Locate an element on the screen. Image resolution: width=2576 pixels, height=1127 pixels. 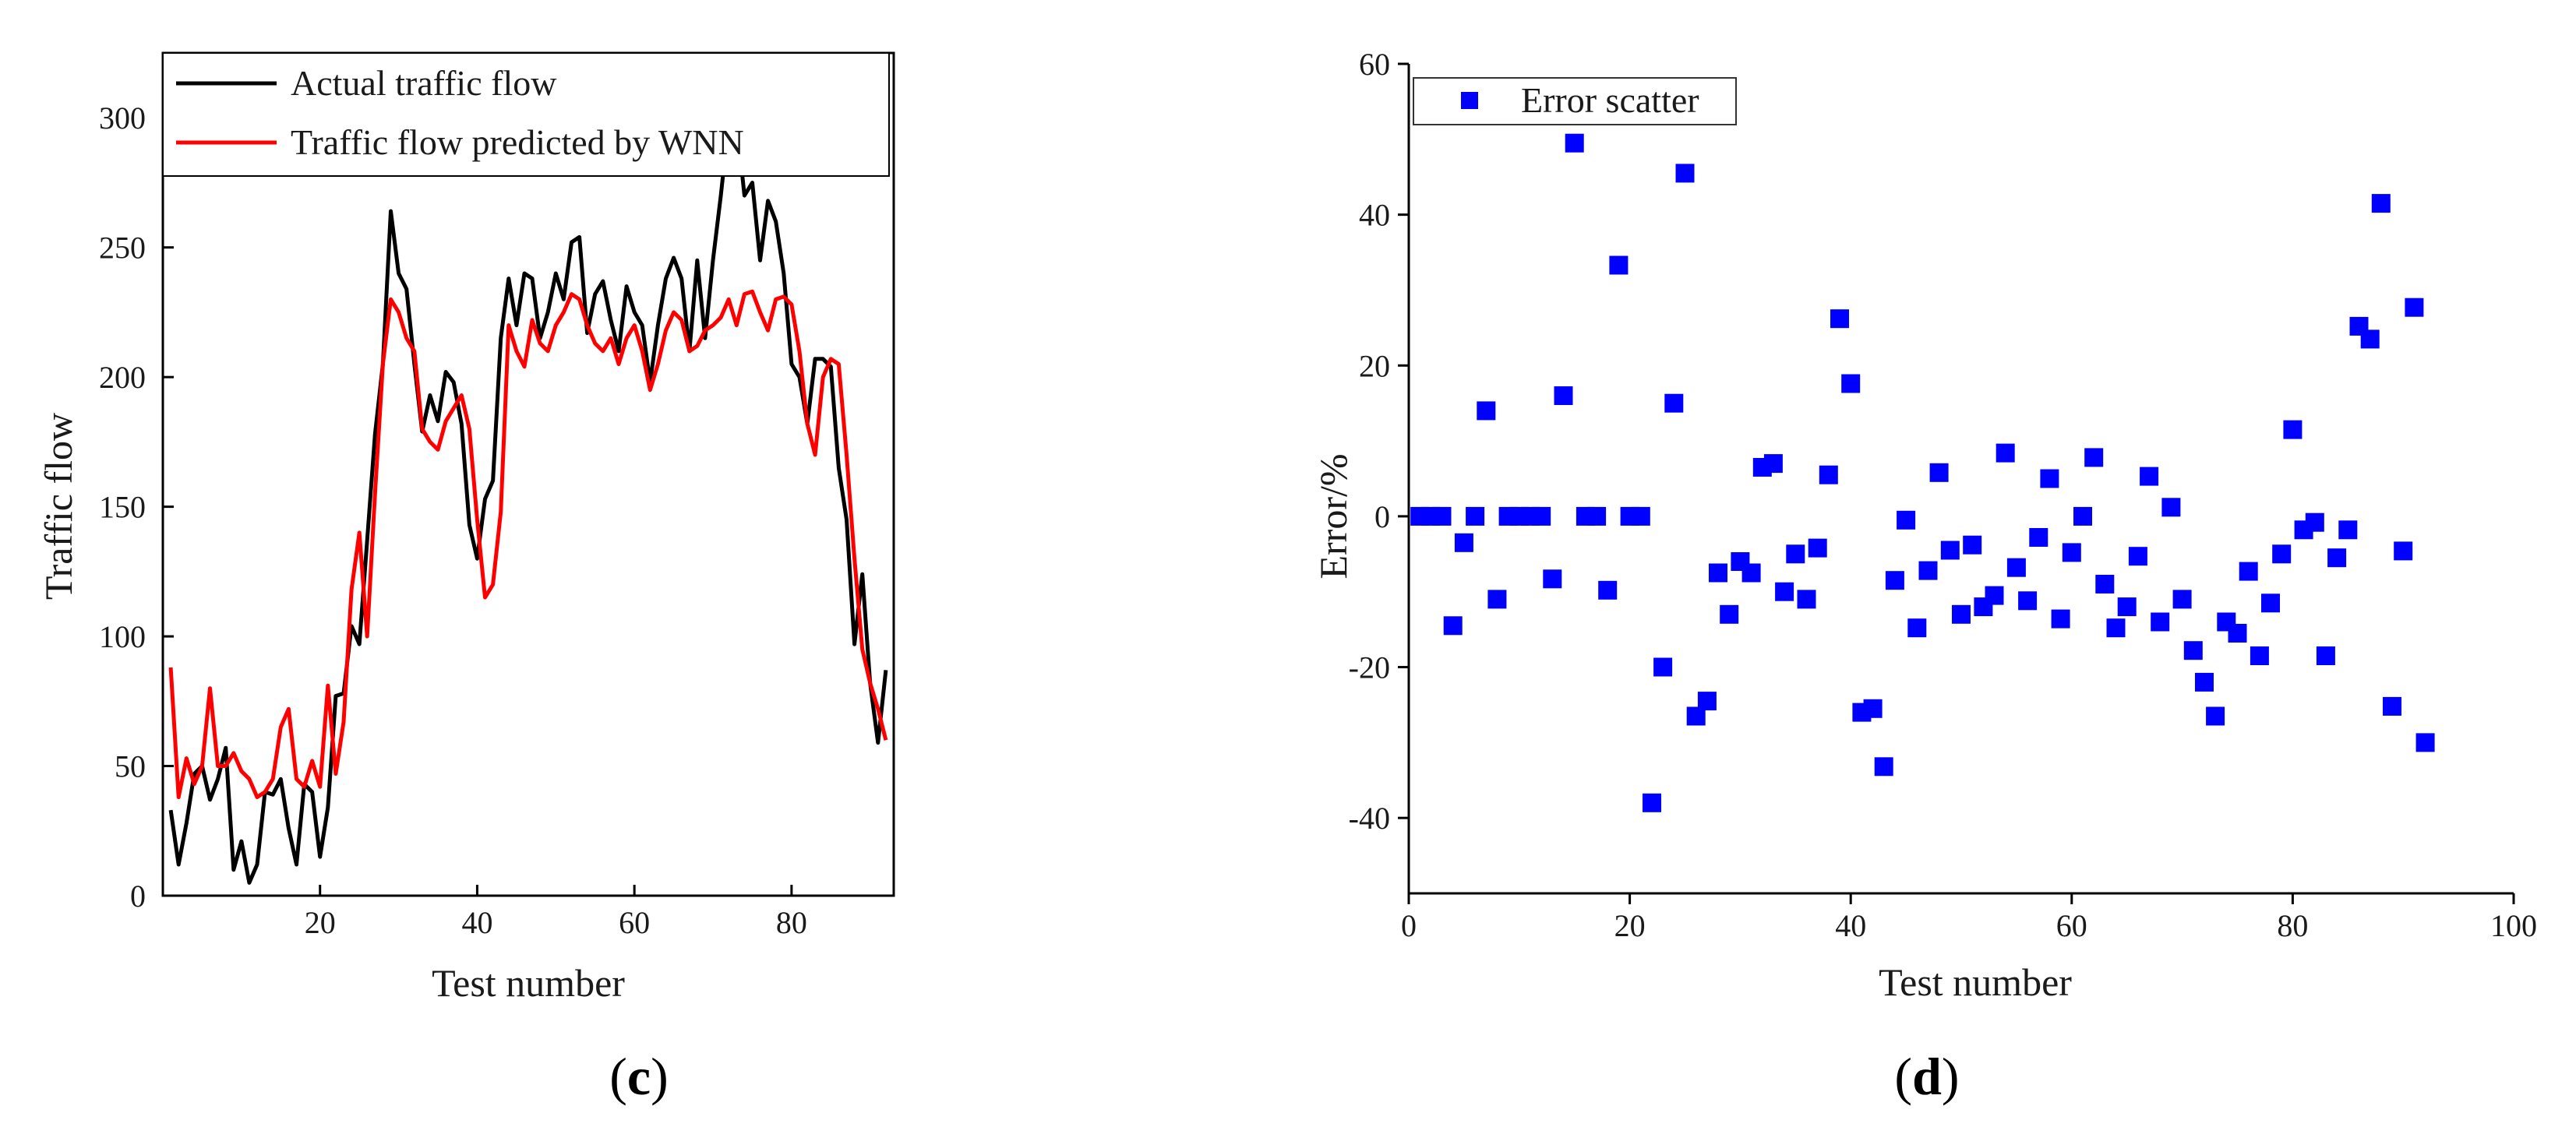
chart-c-y-axis-label: Traffic flow is located at coordinates (58, 506).